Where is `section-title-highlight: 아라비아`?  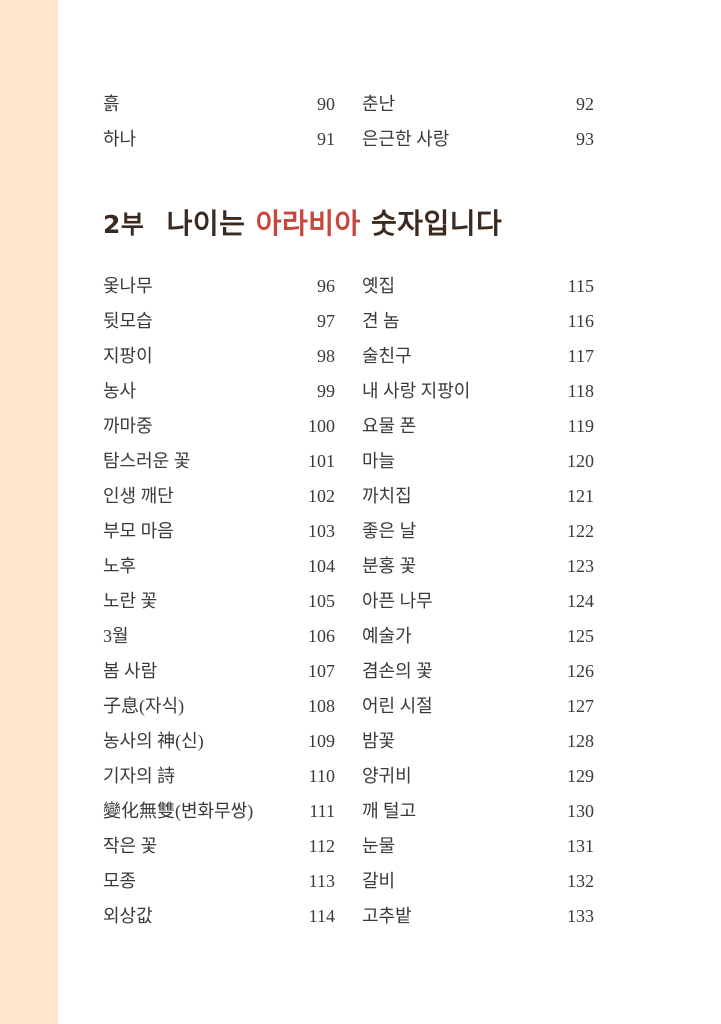
section-title-highlight: 아라비아 is located at coordinates (308, 223).